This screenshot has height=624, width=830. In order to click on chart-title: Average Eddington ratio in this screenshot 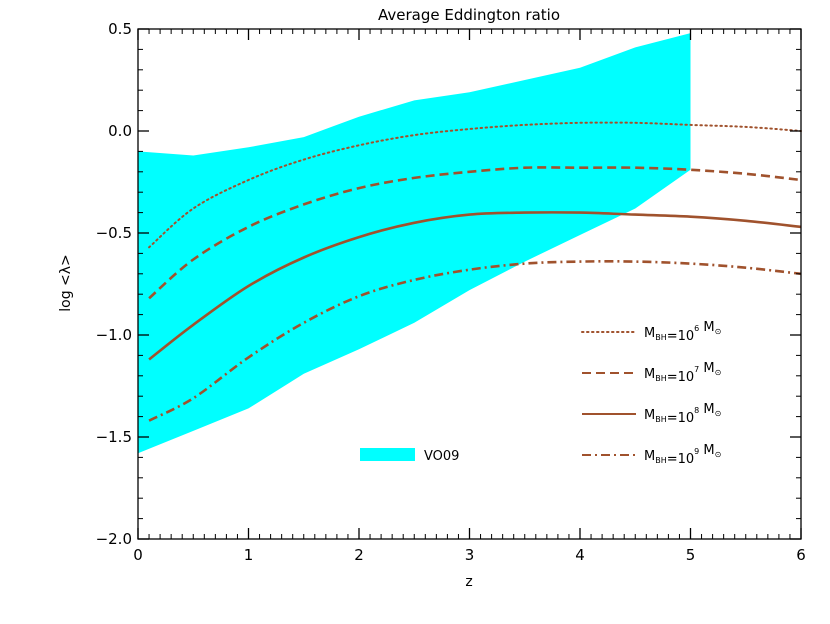, I will do `click(469, 15)`.